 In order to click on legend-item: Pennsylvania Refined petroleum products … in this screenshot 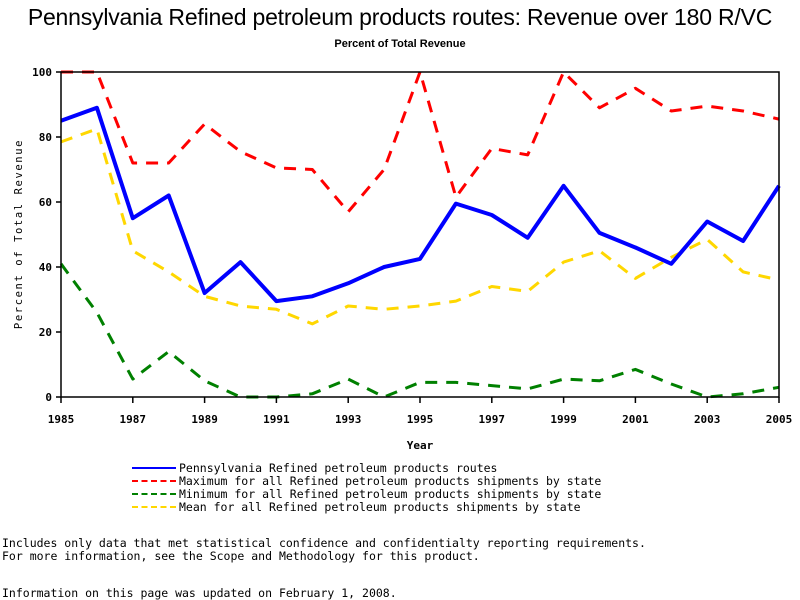, I will do `click(366, 467)`.